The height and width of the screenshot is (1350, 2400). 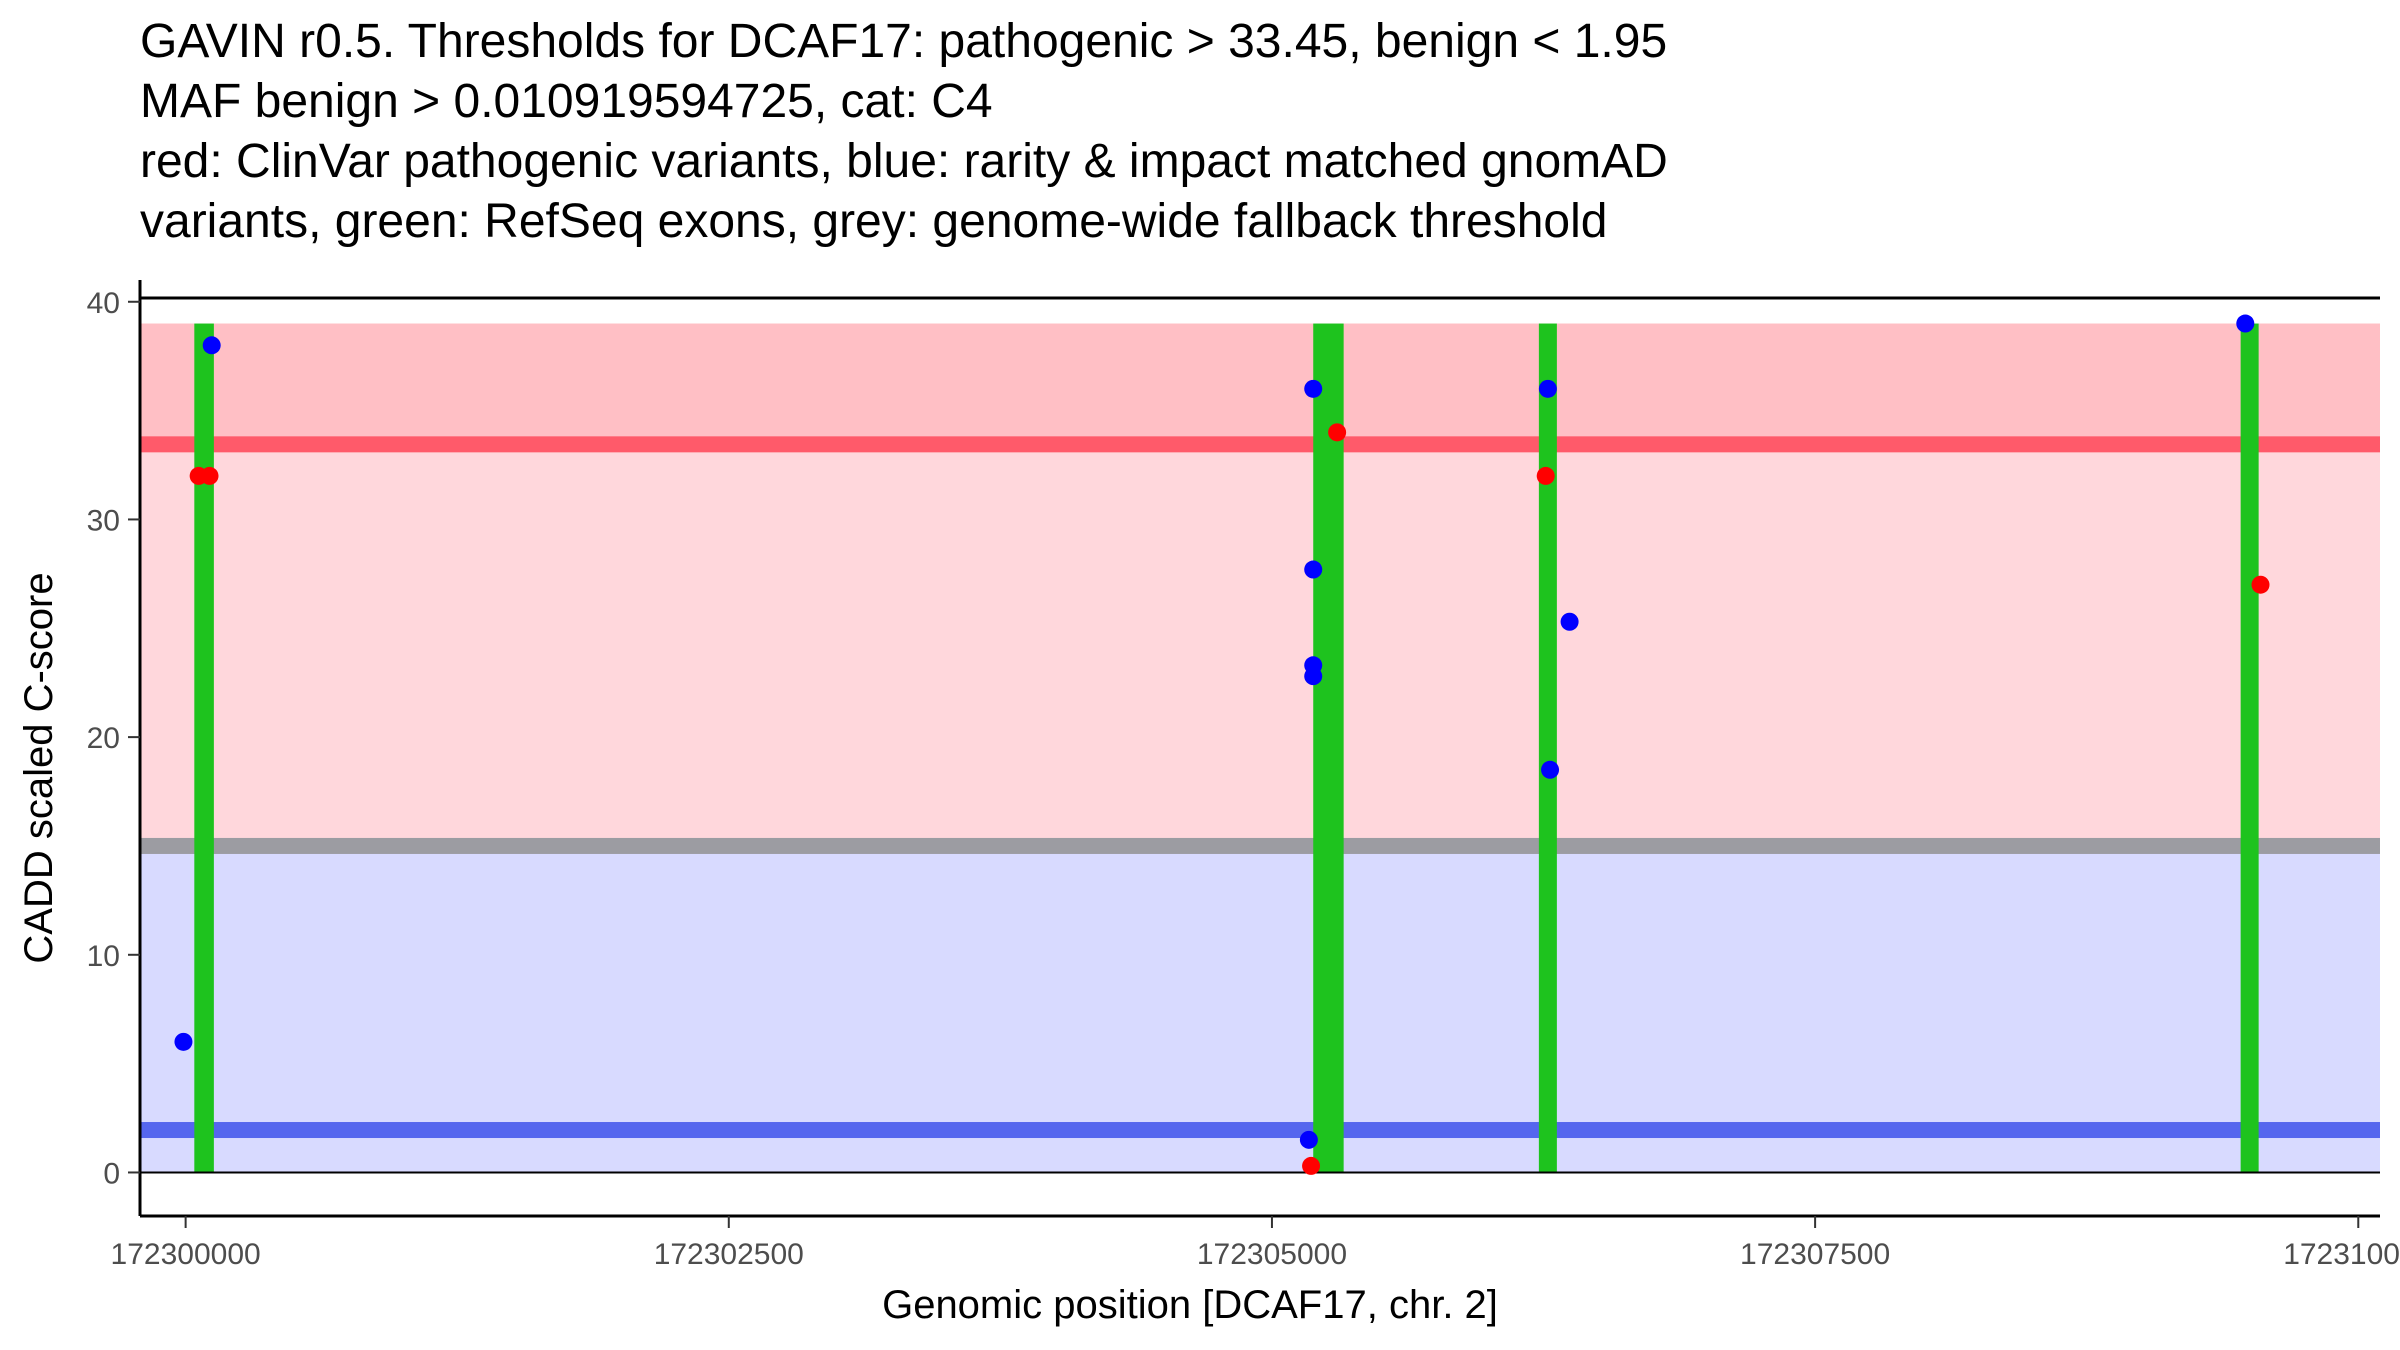 What do you see at coordinates (103, 738) in the screenshot?
I see `y-tick-label-20: 20` at bounding box center [103, 738].